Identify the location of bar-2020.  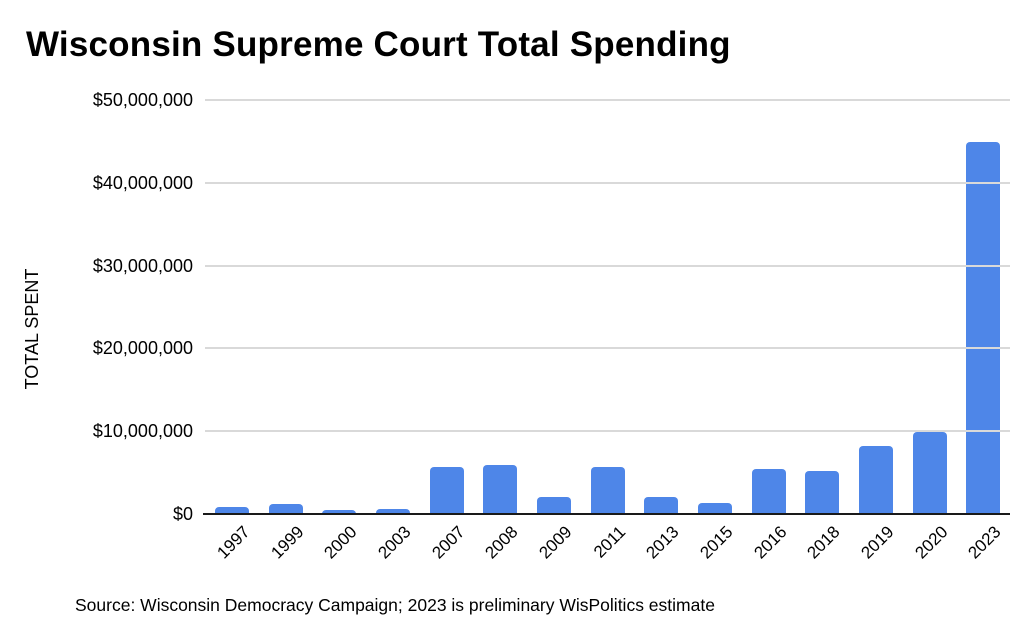
(929, 473).